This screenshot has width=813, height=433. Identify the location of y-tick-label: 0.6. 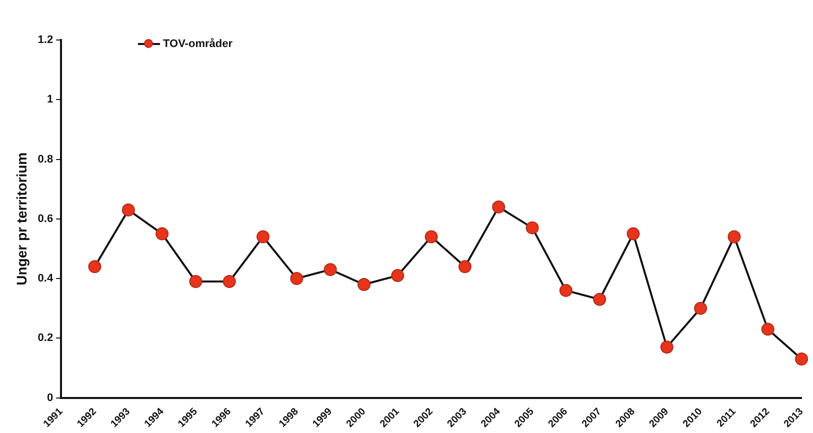
(46, 218).